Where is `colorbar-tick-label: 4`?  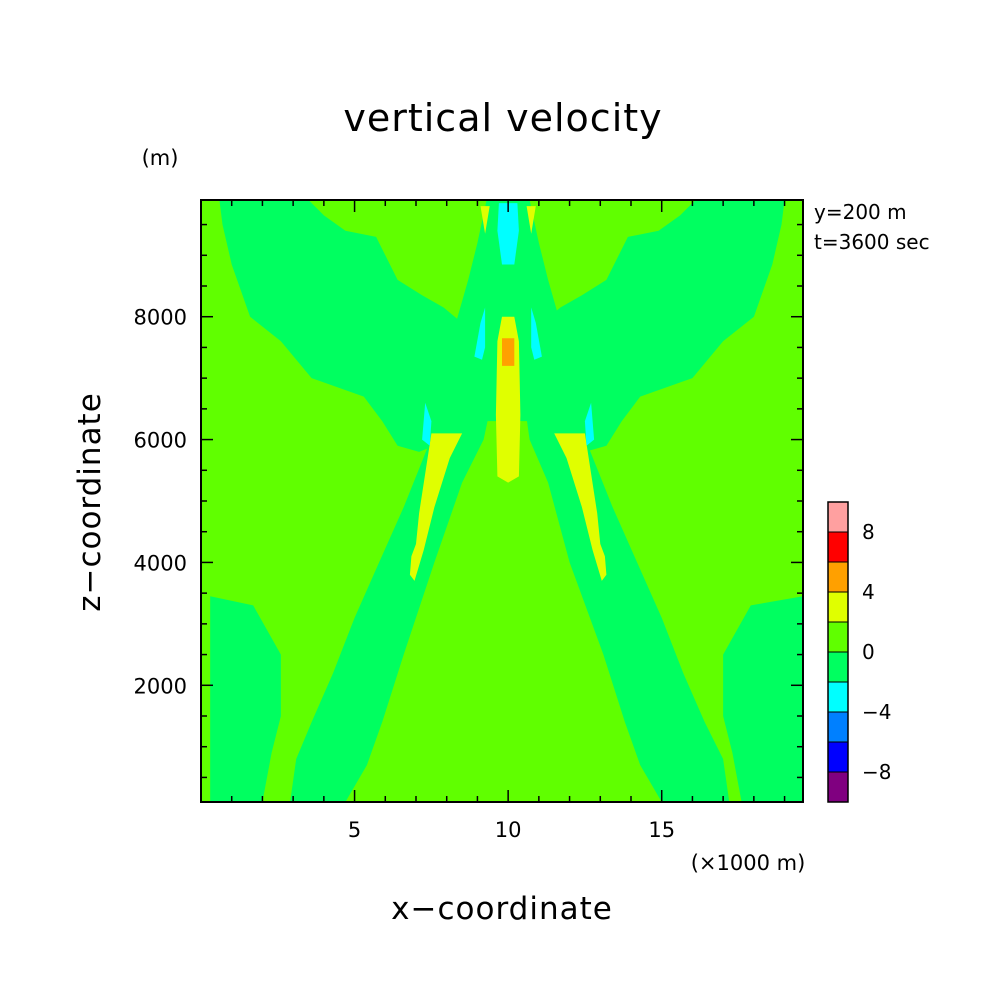 colorbar-tick-label: 4 is located at coordinates (868, 592).